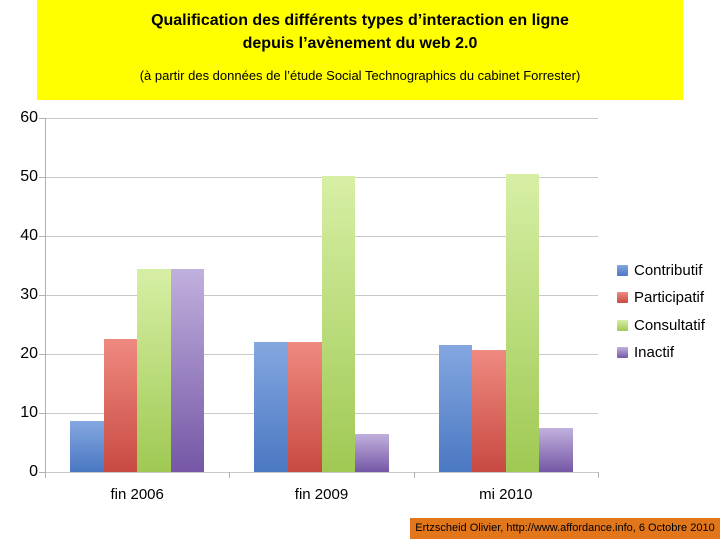 The height and width of the screenshot is (540, 720). Describe the element at coordinates (29, 117) in the screenshot. I see `y-axis-tick-label: 60` at that location.